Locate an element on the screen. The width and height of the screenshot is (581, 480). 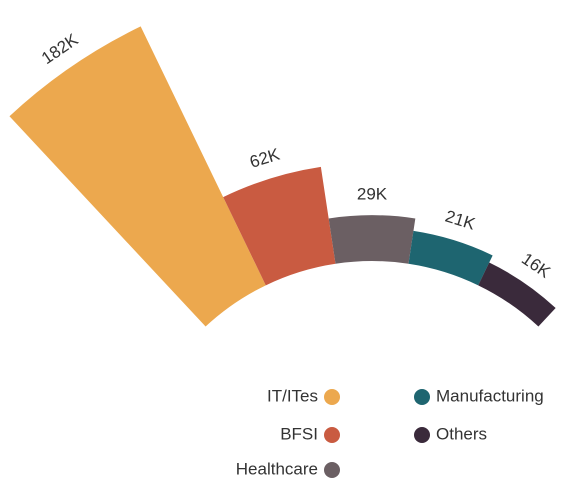
legend-label: Manufacturing is located at coordinates (490, 395).